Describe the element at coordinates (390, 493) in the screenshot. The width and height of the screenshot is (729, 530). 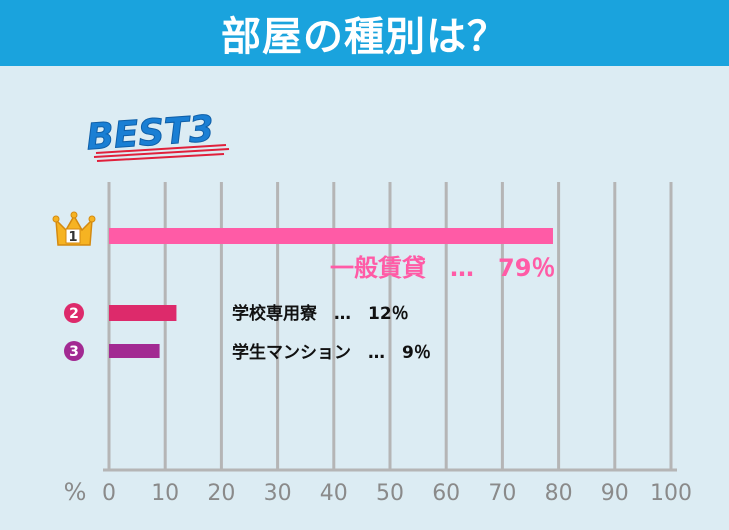
I see `x-tick-label: 50` at that location.